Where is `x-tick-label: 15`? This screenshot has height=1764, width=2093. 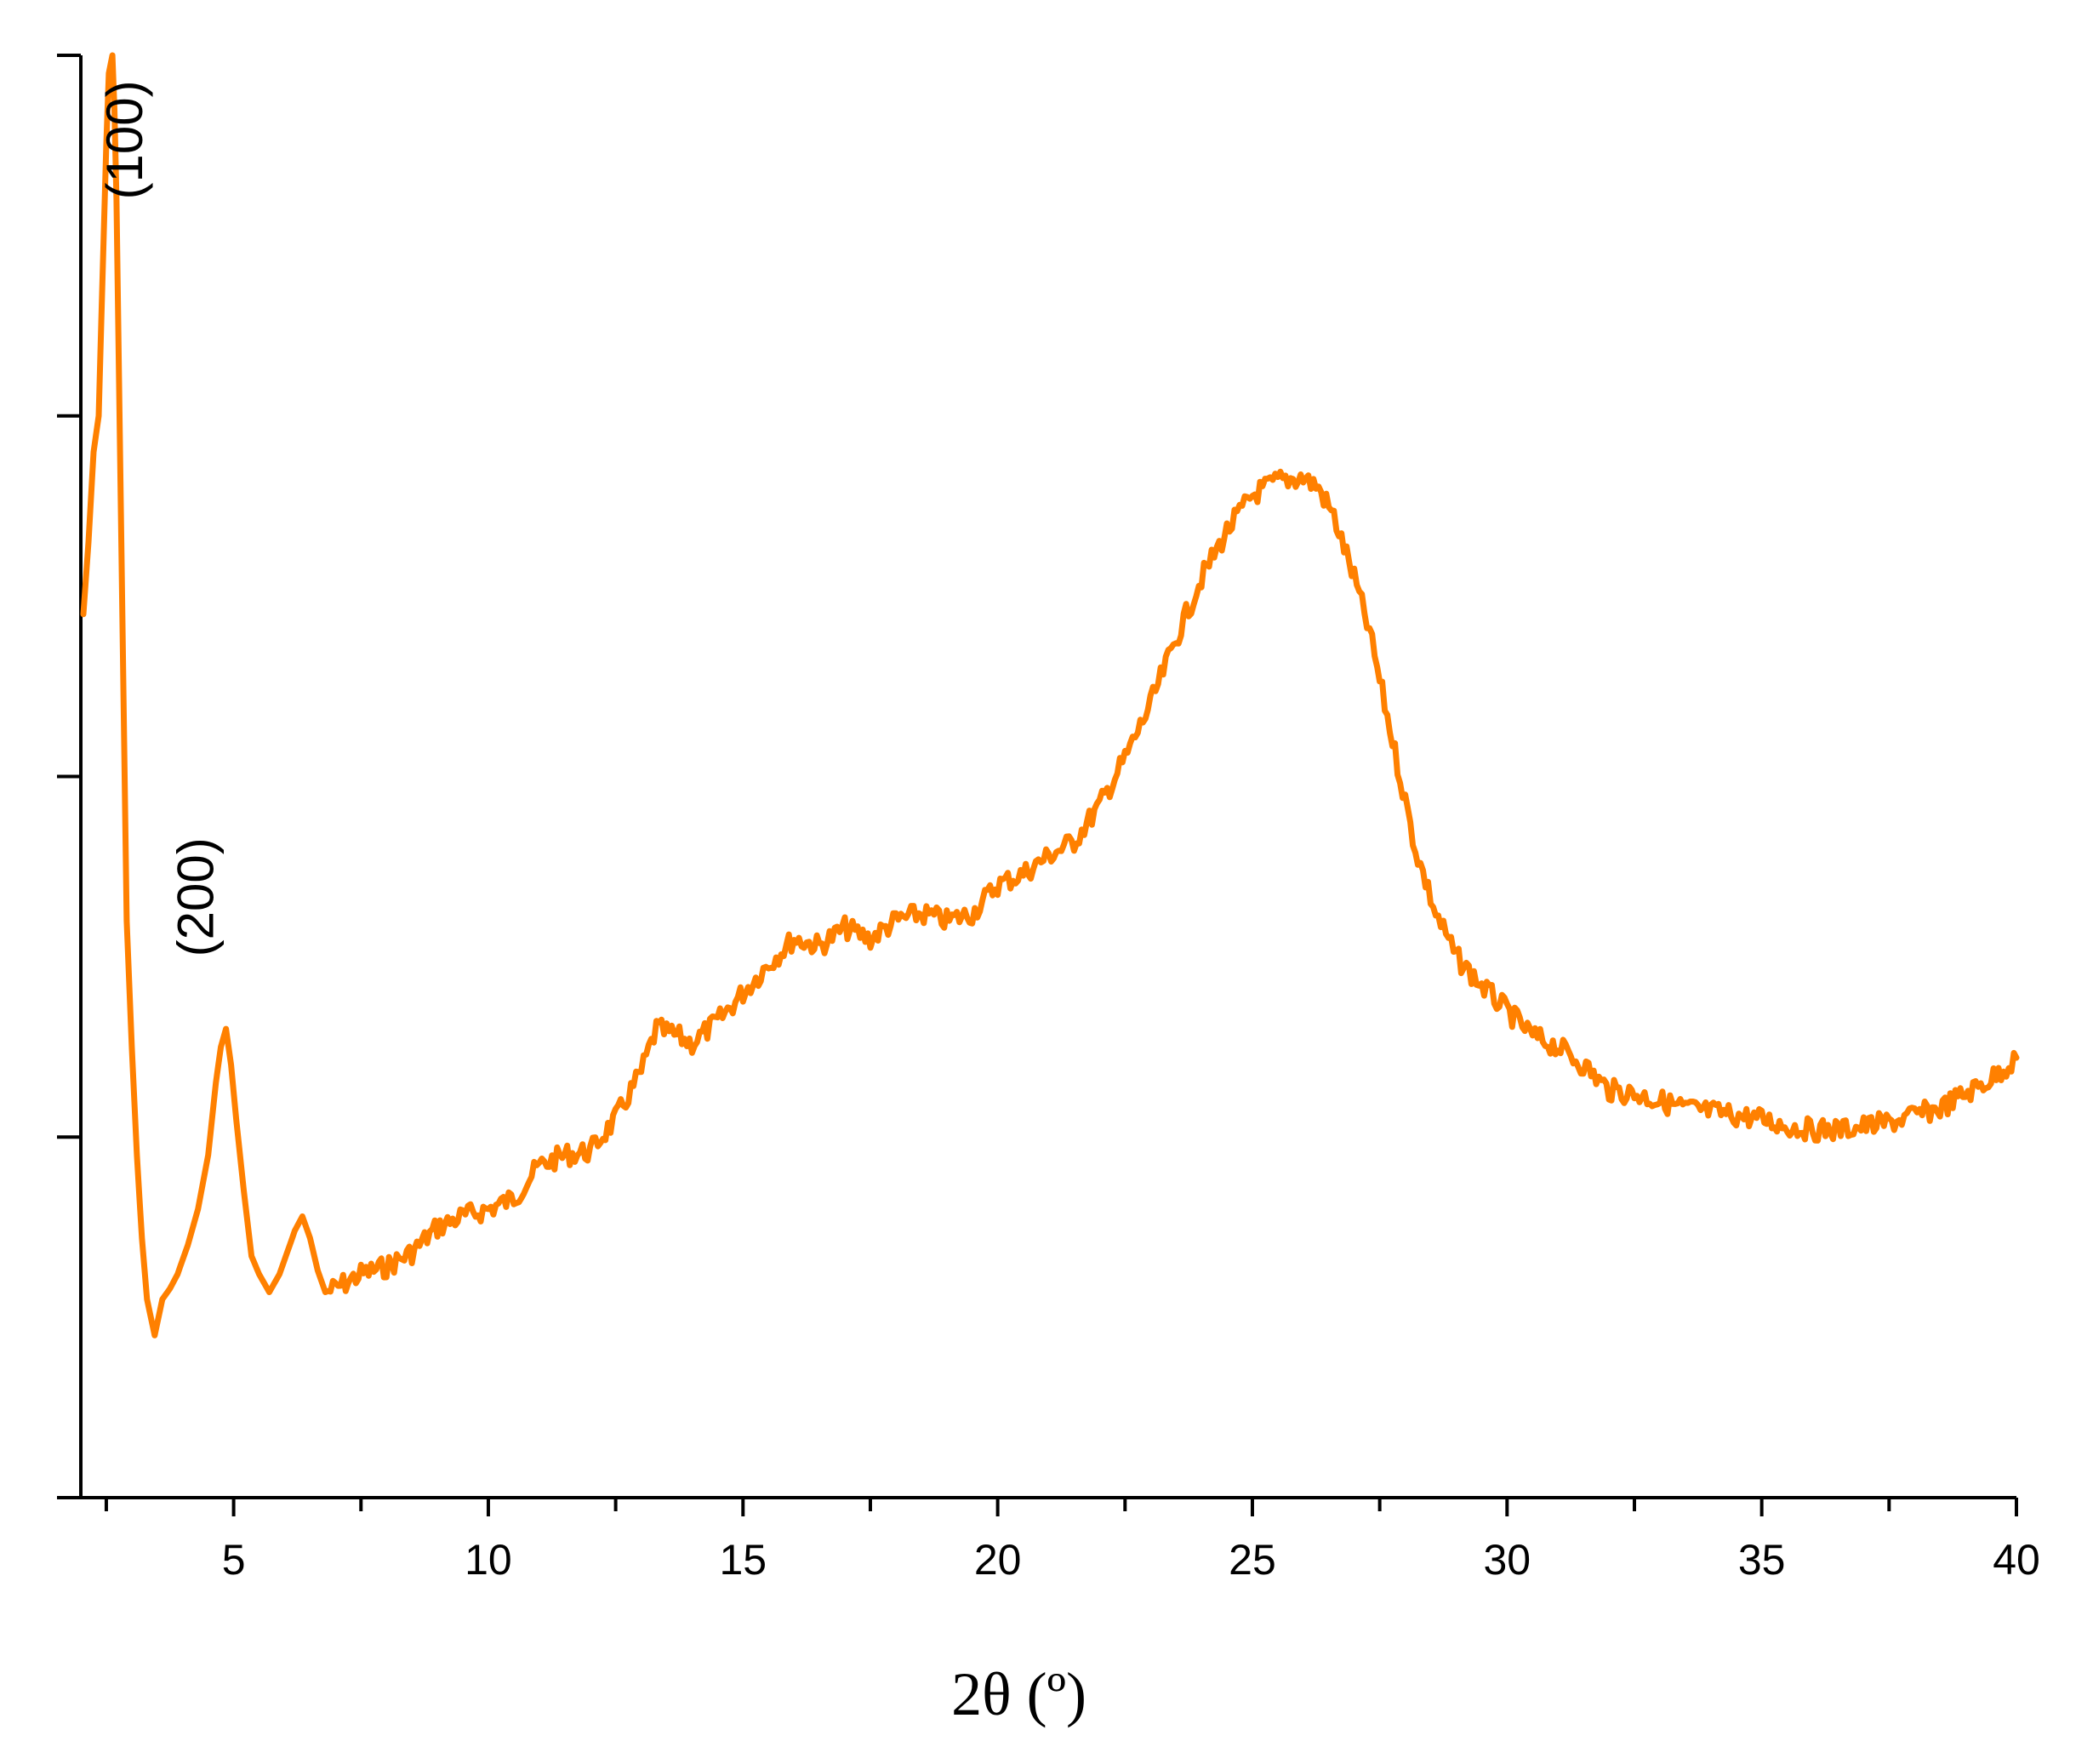 x-tick-label: 15 is located at coordinates (743, 1560).